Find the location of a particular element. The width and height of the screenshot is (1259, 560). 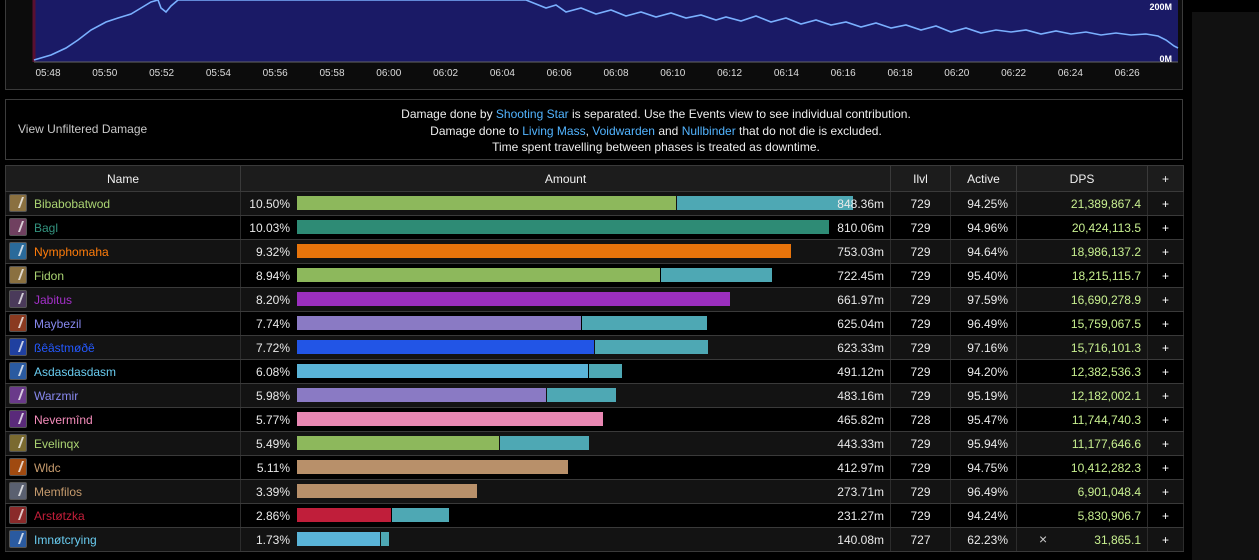

damage-amount: 810.06m is located at coordinates (860, 228).